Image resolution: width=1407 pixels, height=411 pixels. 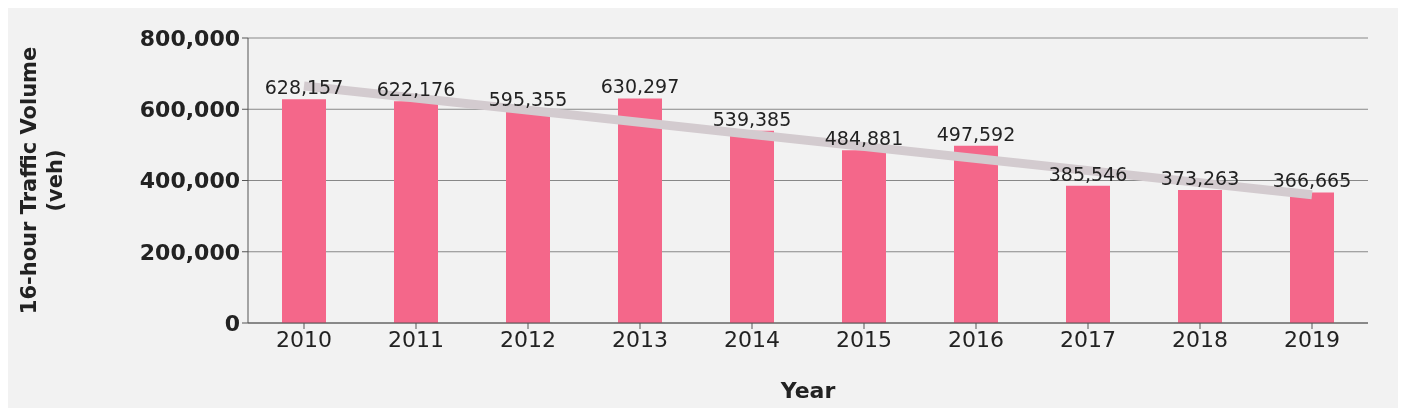 I want to click on y-axis-title: 16-hour Traffic Volume (veh), so click(x=42, y=180).